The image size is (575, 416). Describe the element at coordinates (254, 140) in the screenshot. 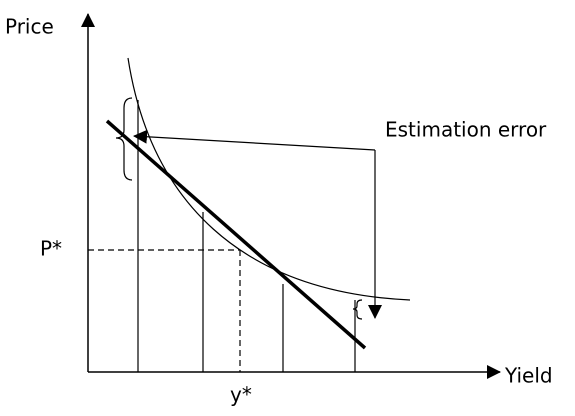

I see `arrow` at that location.